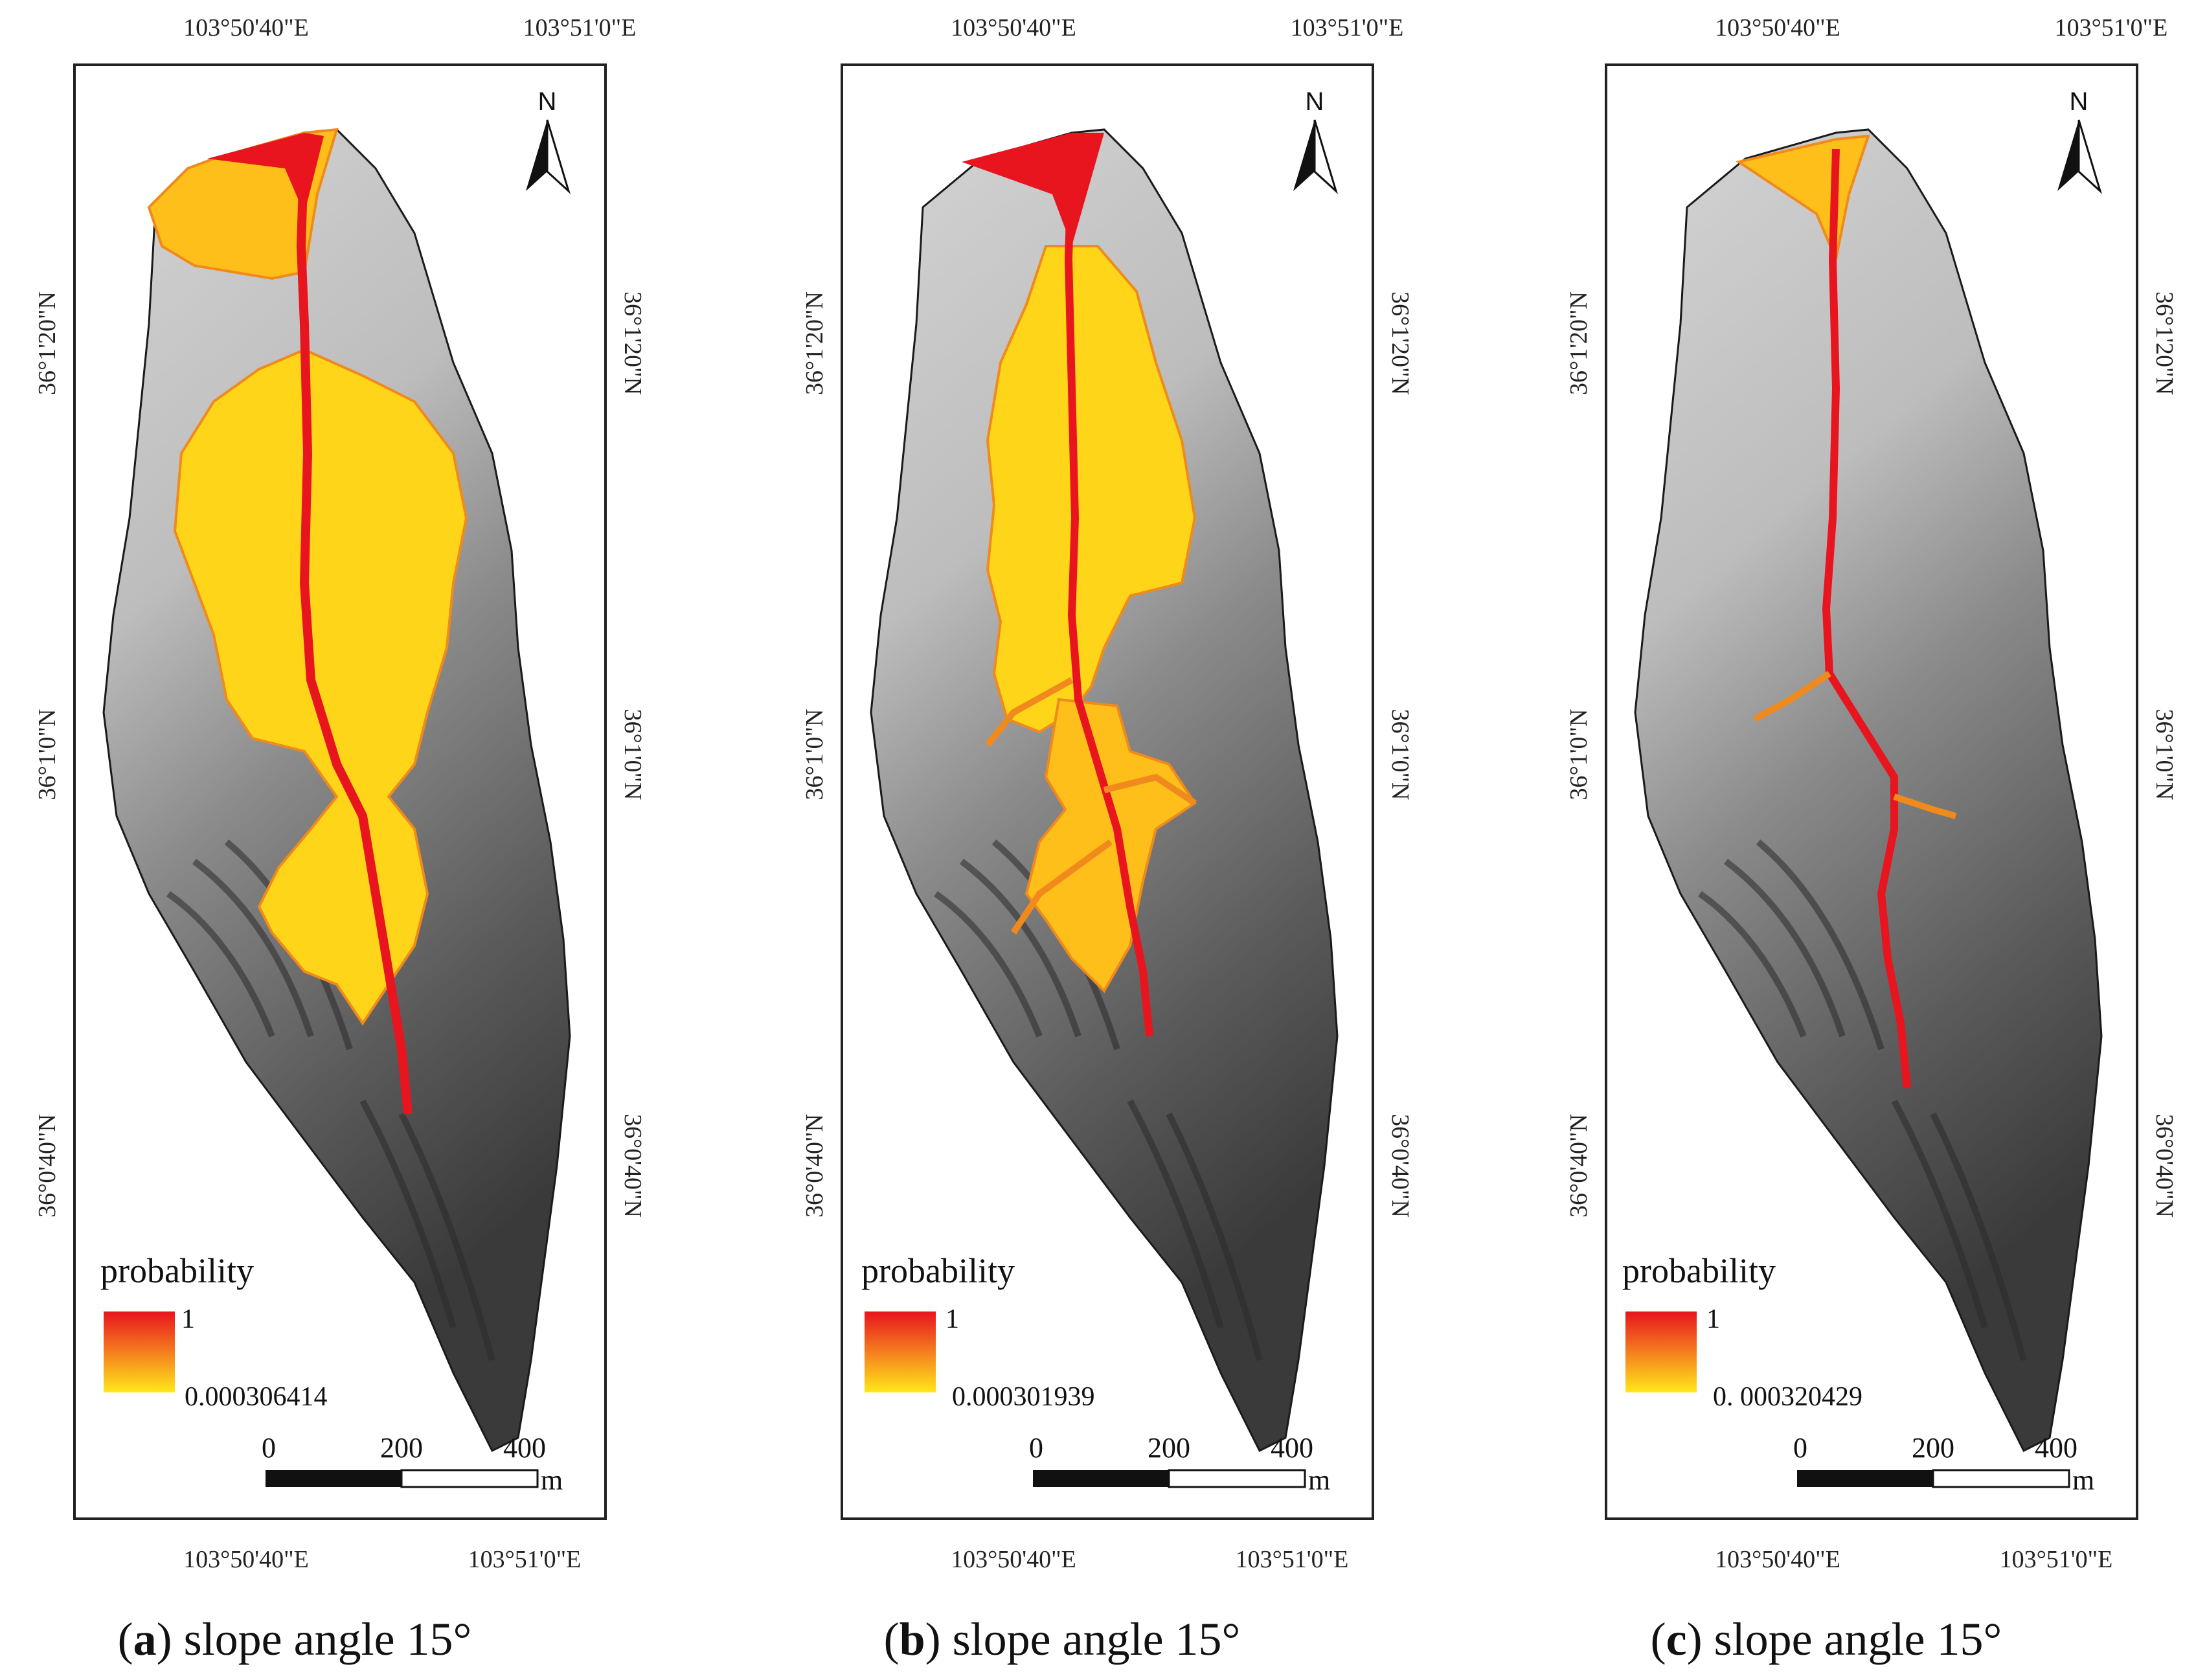  I want to click on panel-caption: (c) slope angle 15°, so click(1827, 1639).